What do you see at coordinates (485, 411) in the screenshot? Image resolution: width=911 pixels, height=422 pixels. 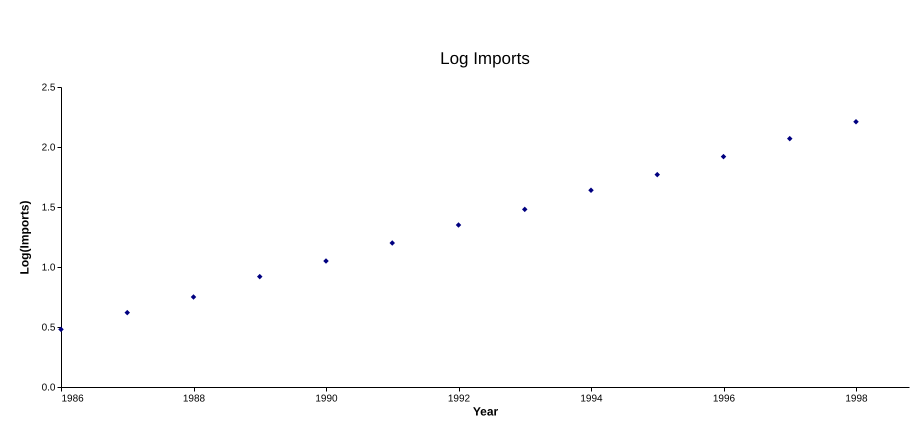 I see `x-axis-title: Year` at bounding box center [485, 411].